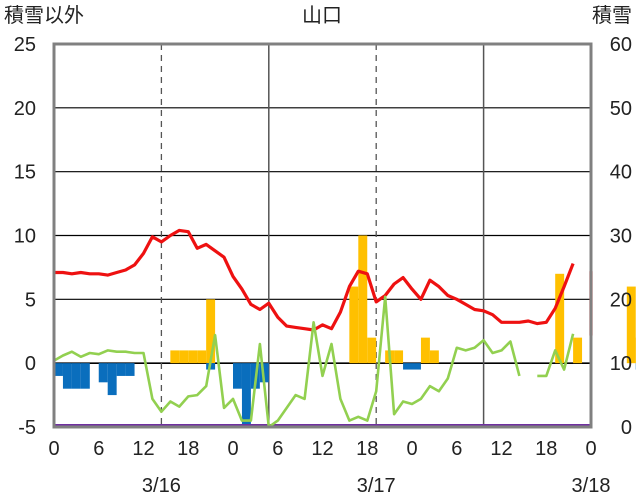 This screenshot has width=636, height=501. Describe the element at coordinates (612, 15) in the screenshot. I see `right-axis-title: 積雪` at that location.